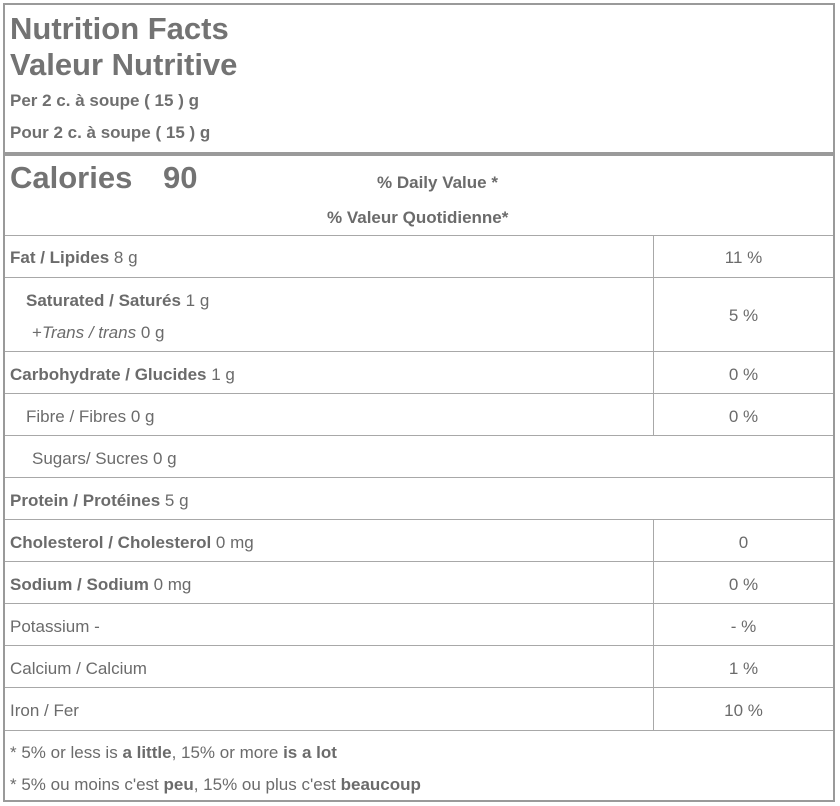  Describe the element at coordinates (419, 708) in the screenshot. I see `nutrient-row-iron: Iron / Fer 10 %` at that location.